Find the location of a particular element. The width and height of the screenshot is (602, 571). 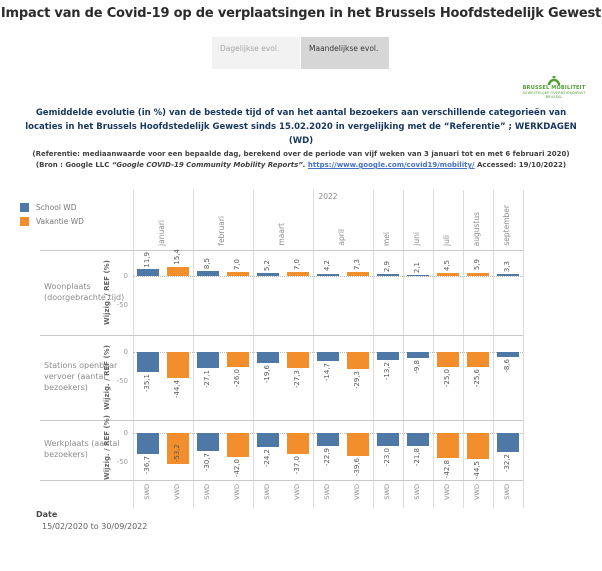

bar-value-label: -13,2 is located at coordinates (387, 370).